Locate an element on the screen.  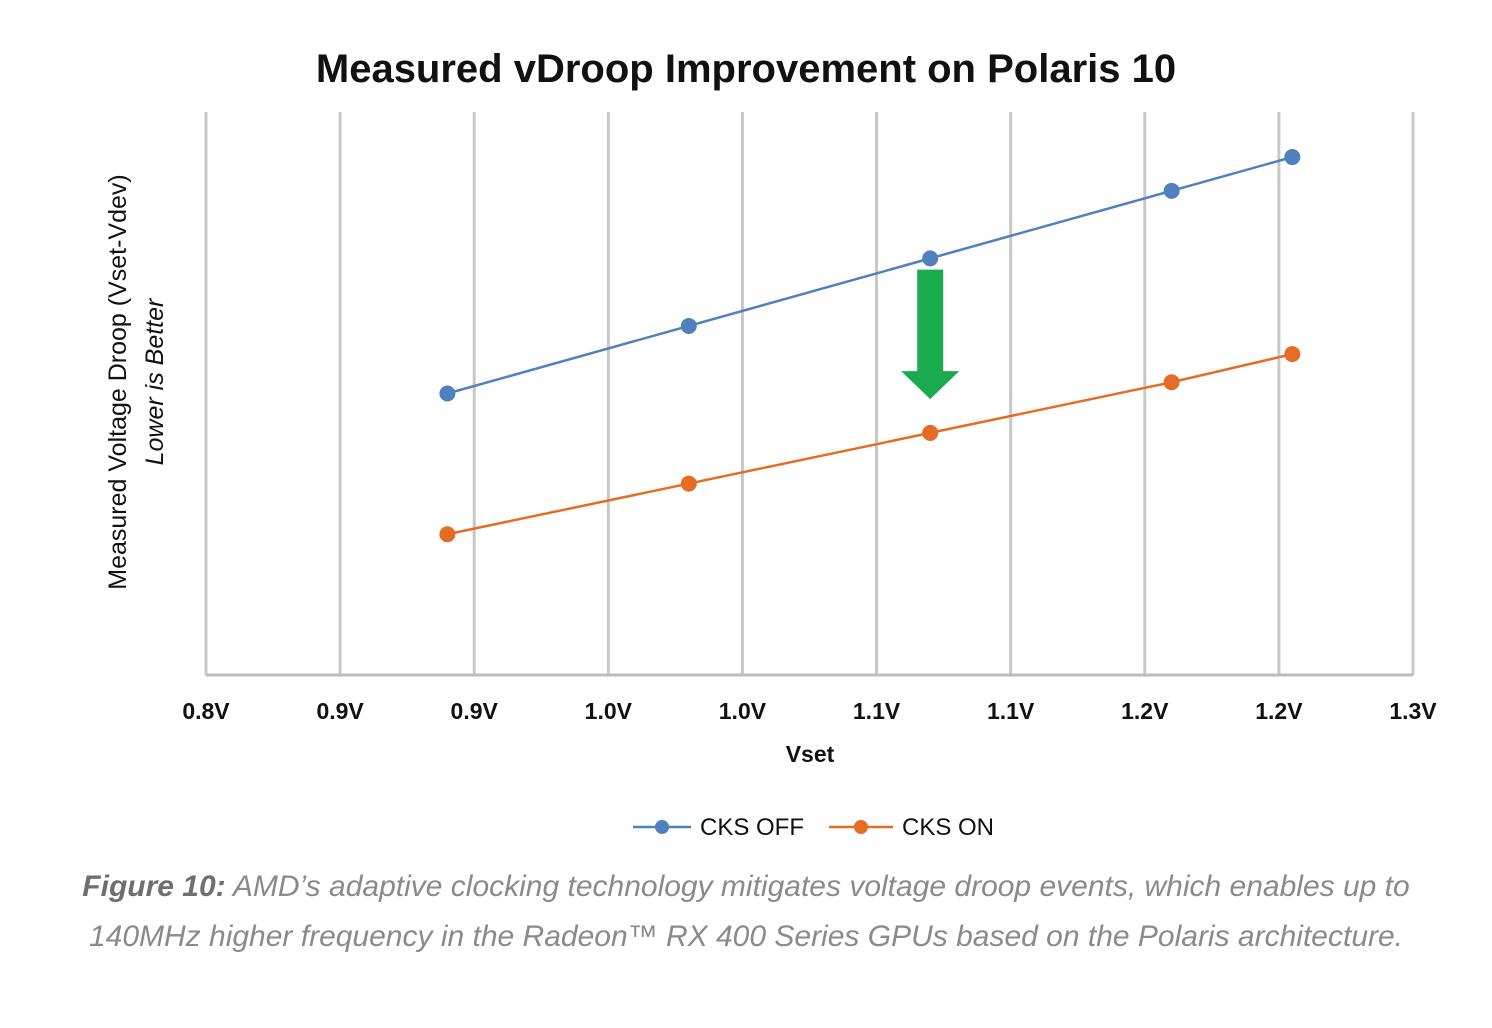
x-tick-labels: 0.8V 0.9V 0.9V 1.0V 1.0V 1.1V 1.1V 1.2V 1.2V 1.3V is located at coordinates (809, 711).